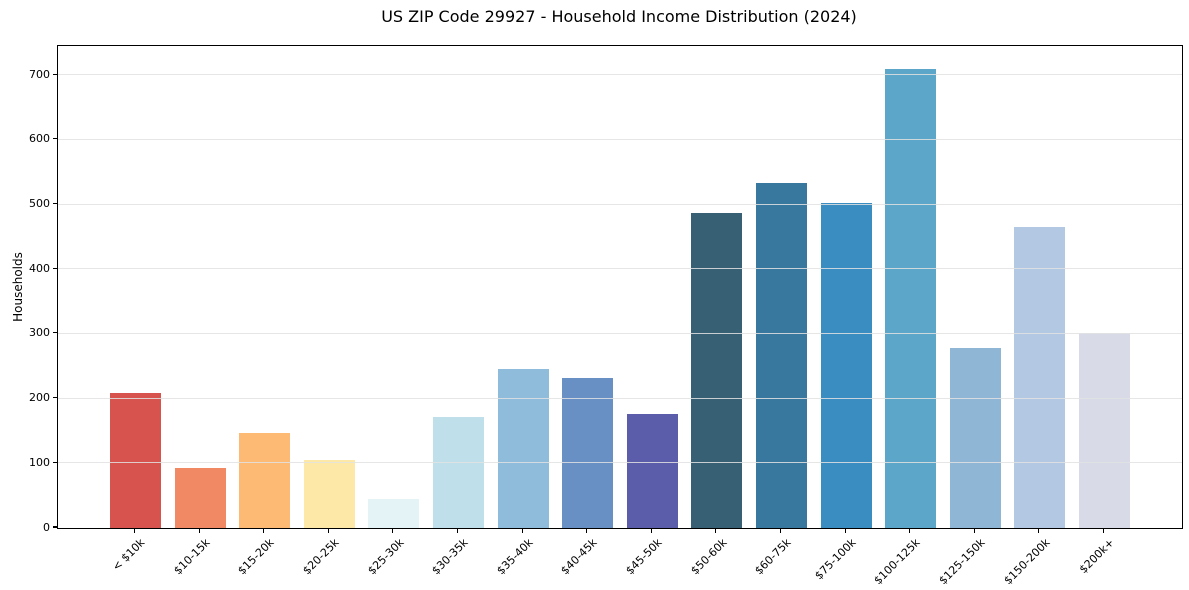 The height and width of the screenshot is (590, 1189). What do you see at coordinates (39, 139) in the screenshot?
I see `y-tick-label: 600` at bounding box center [39, 139].